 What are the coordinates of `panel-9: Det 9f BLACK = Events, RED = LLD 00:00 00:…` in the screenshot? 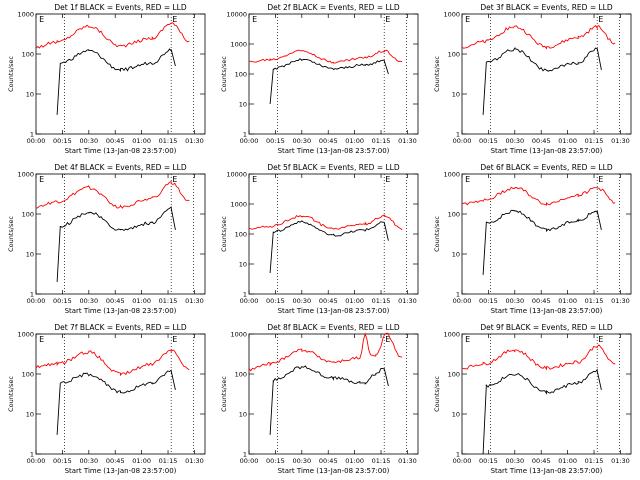 It's located at (532, 399).